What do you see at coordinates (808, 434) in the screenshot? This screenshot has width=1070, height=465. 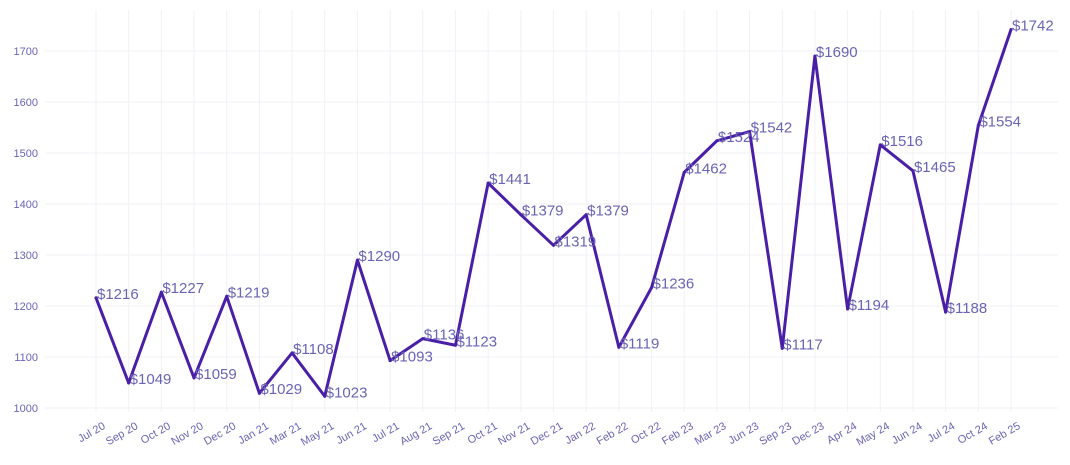 I see `x-tick-label: Dec 23` at bounding box center [808, 434].